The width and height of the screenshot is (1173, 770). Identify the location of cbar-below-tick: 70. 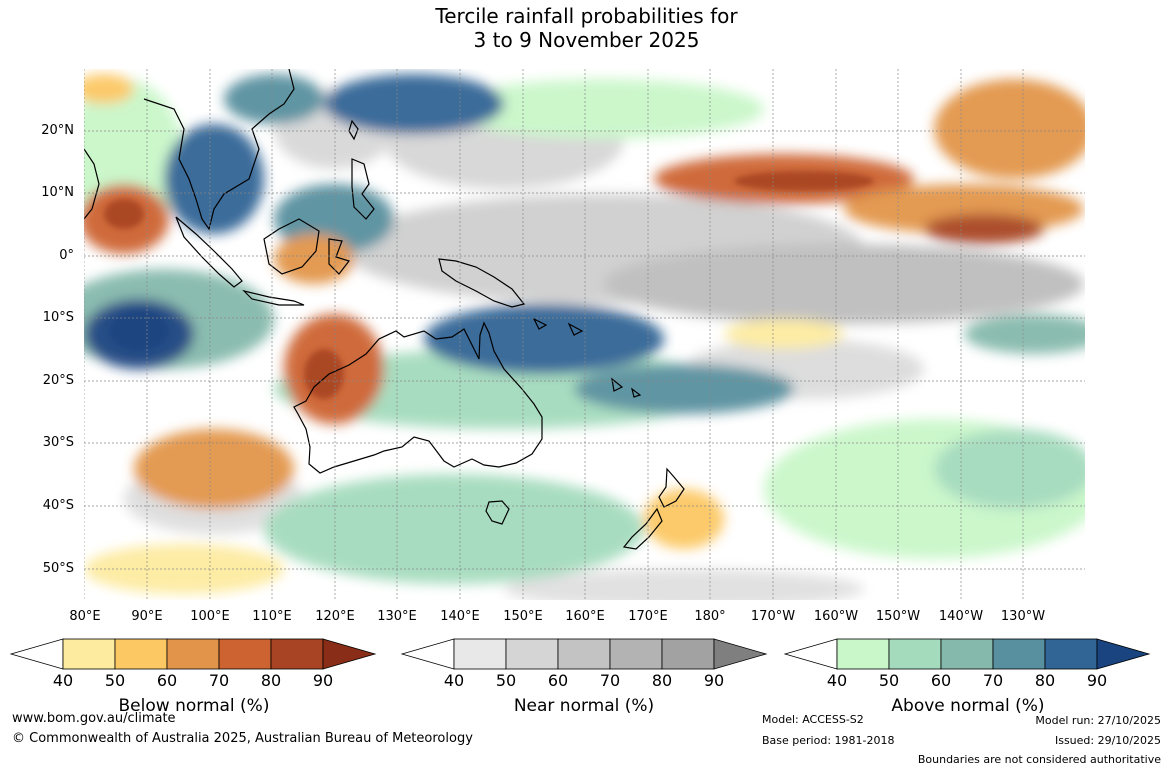
(219, 680).